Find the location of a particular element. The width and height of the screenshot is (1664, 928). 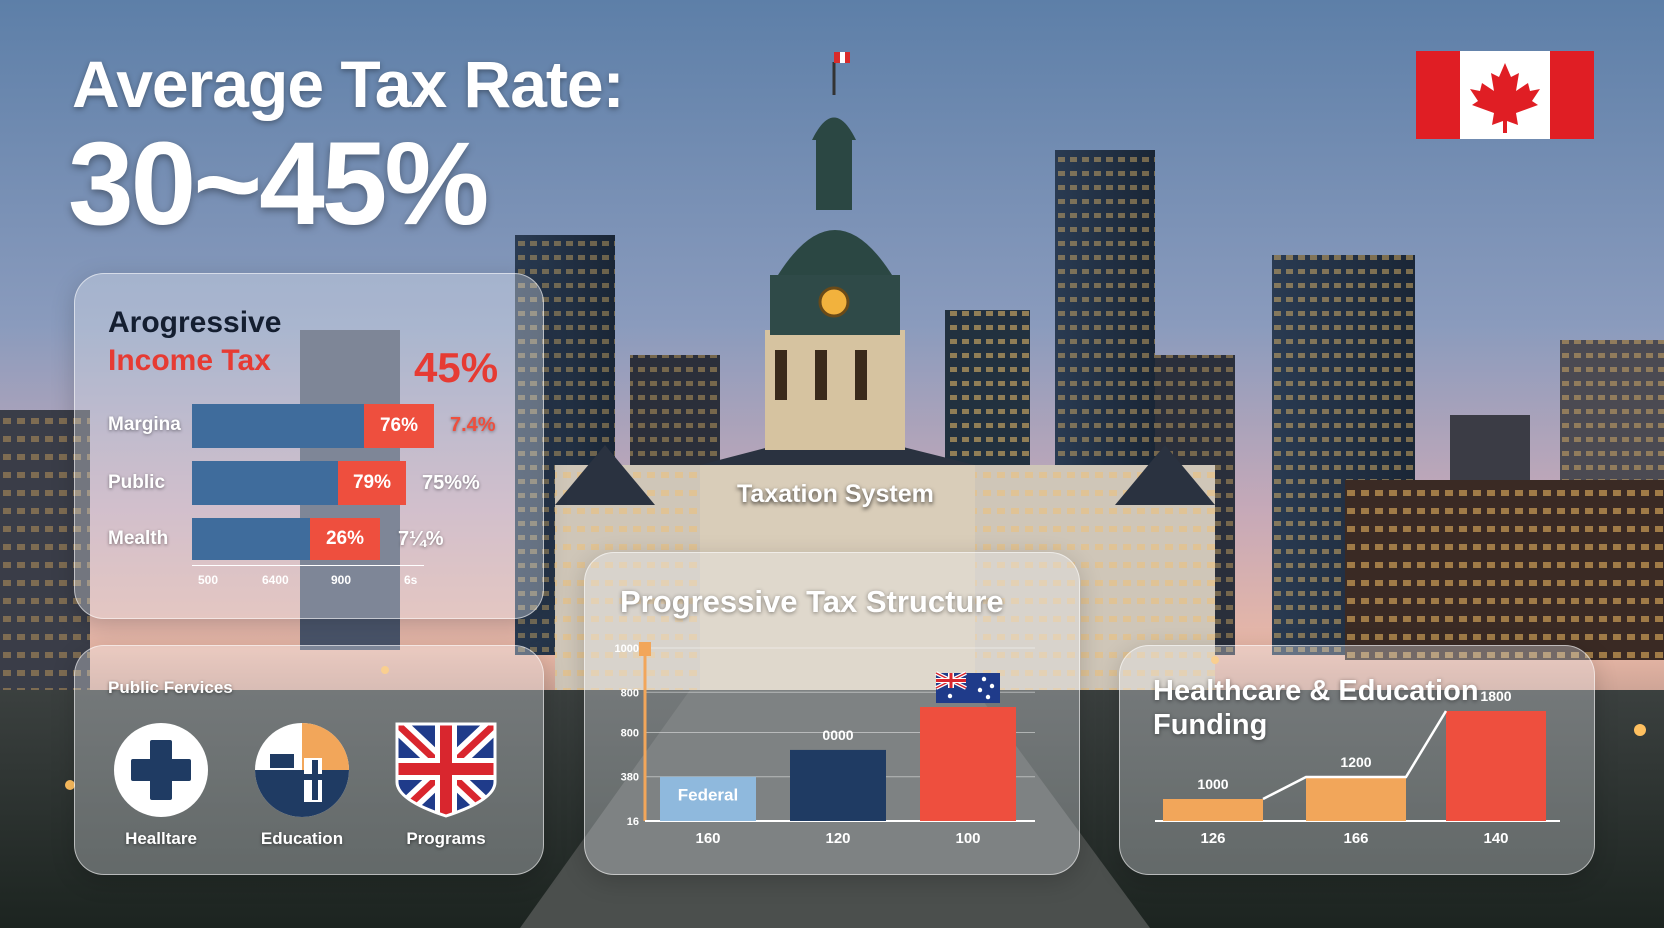

income-axis-tick: 6400 is located at coordinates (275, 580).